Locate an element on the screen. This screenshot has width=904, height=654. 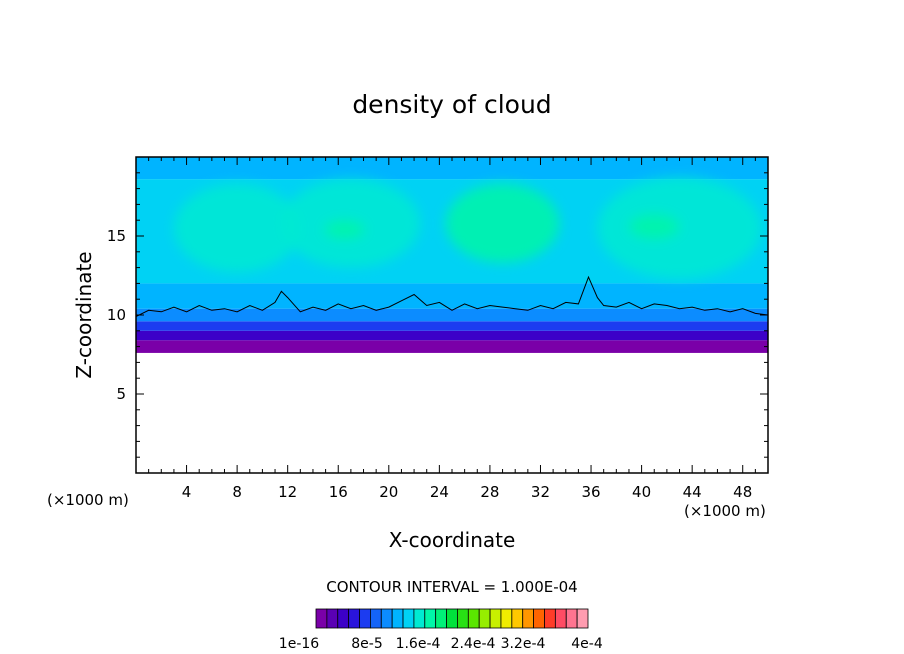
colorbar is located at coordinates (452, 618).